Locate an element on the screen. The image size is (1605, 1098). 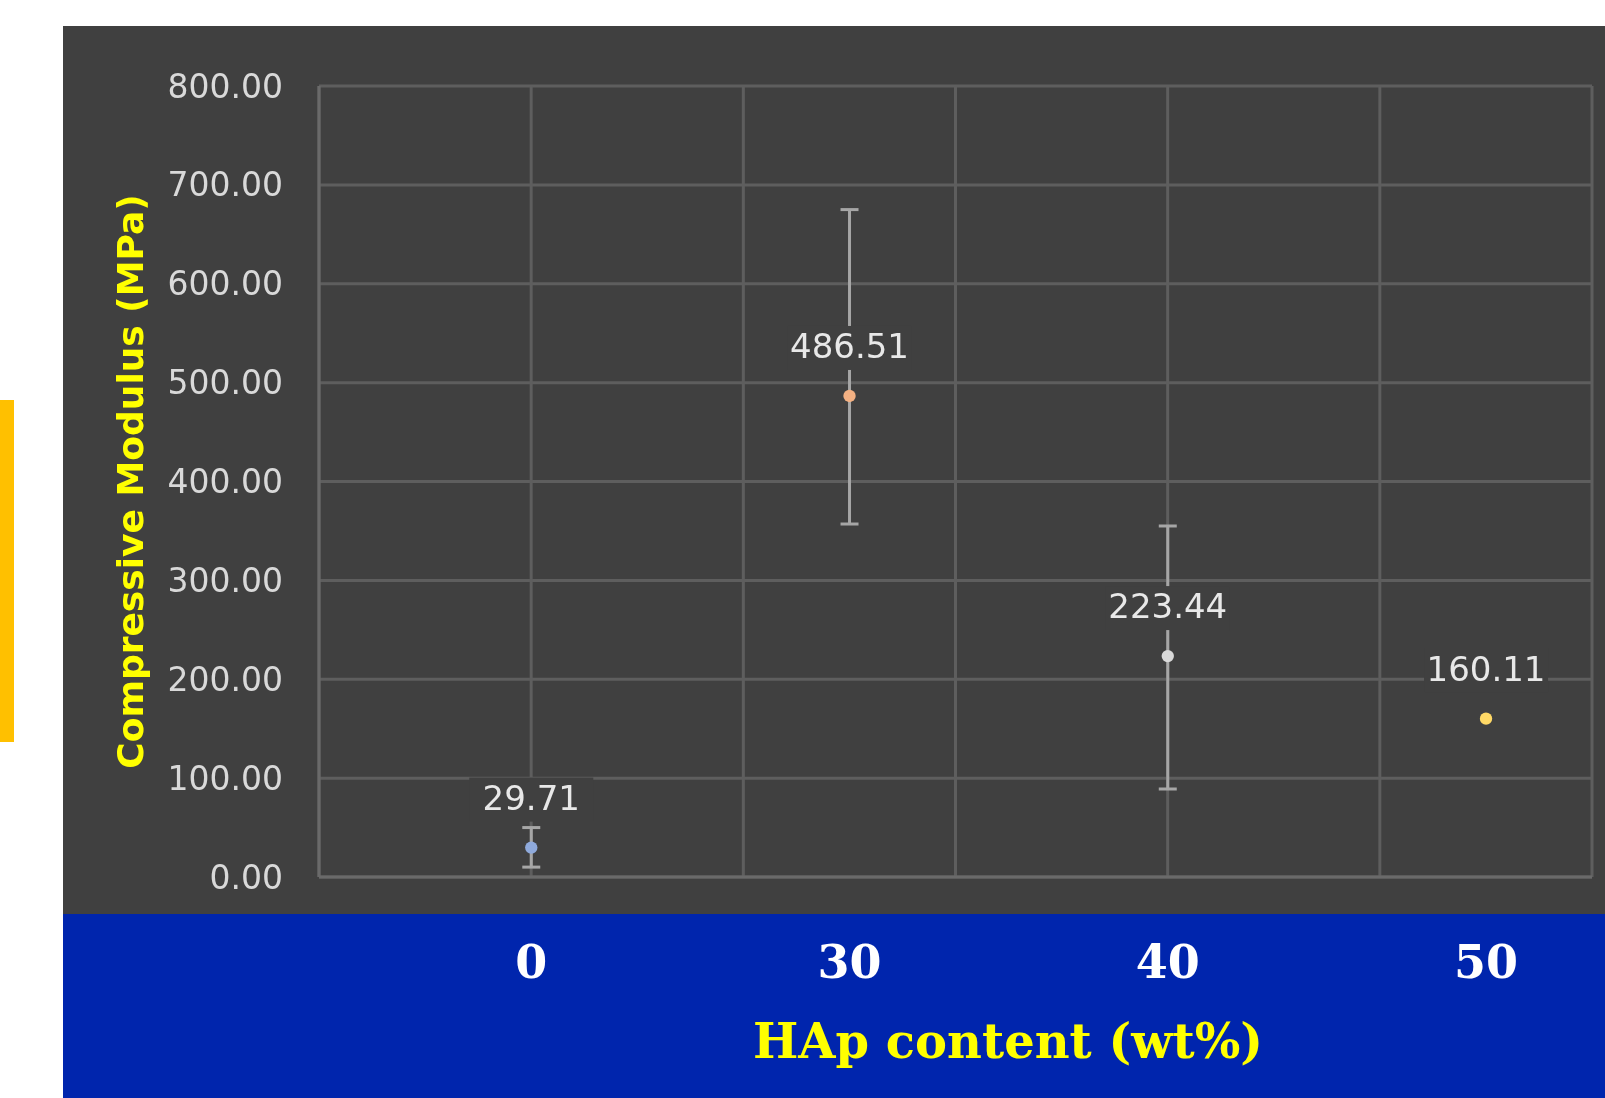
y-tick-label: 500.00 is located at coordinates (225, 383).